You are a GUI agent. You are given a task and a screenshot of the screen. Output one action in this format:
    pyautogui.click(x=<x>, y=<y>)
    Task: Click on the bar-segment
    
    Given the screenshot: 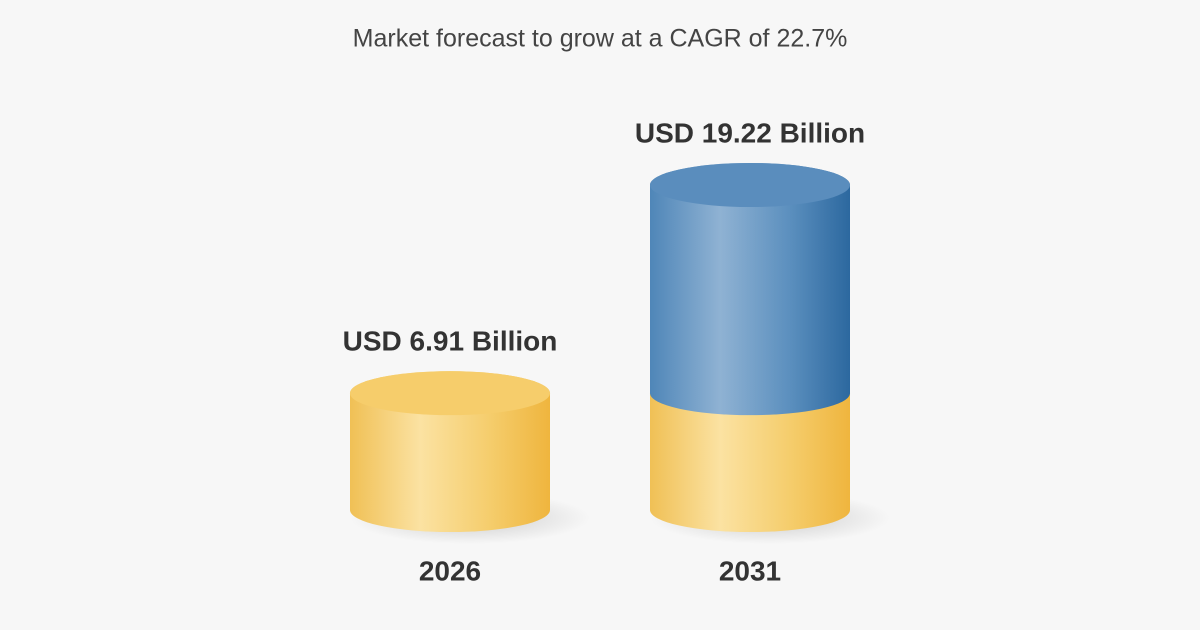 What is the action you would take?
    pyautogui.click(x=750, y=289)
    